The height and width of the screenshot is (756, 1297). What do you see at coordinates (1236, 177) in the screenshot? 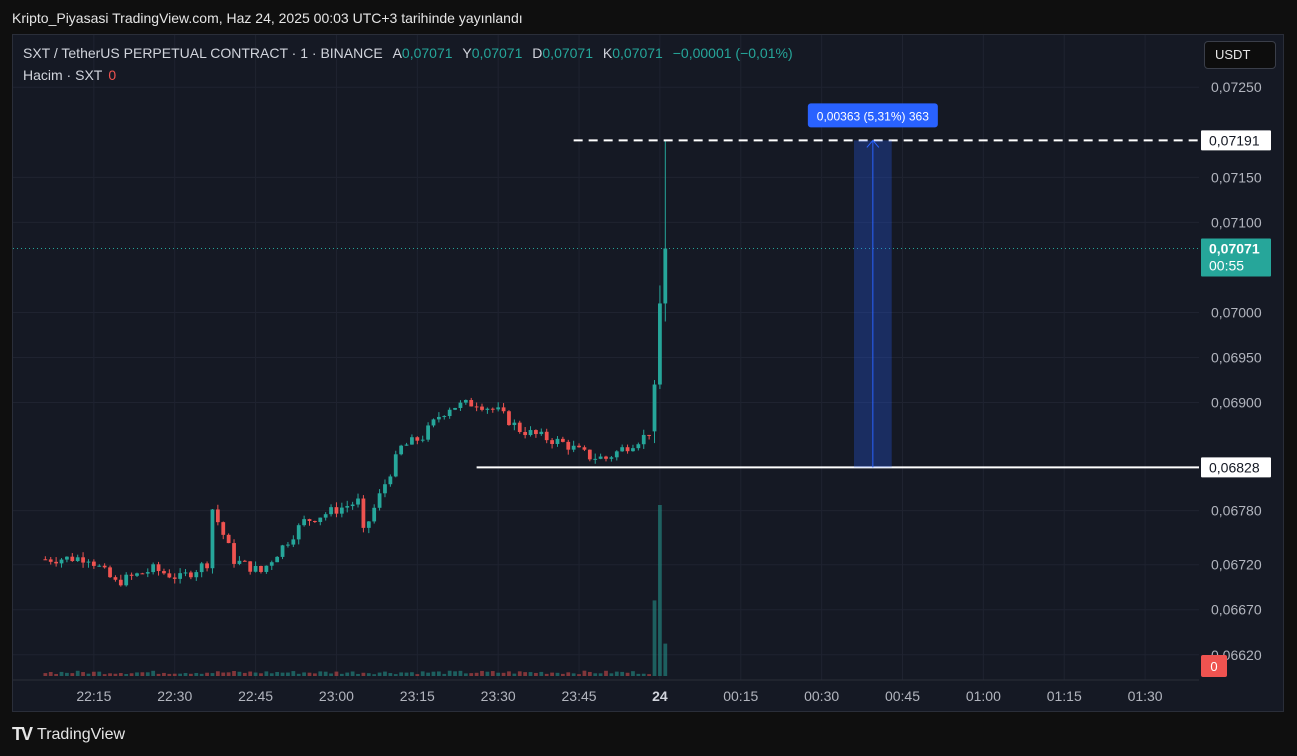
I see `y-tick-label: 0,07150` at bounding box center [1236, 177].